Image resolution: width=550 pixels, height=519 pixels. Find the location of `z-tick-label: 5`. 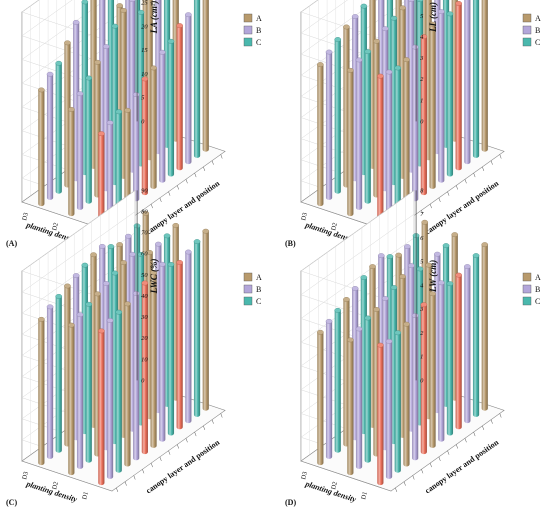

z-tick-label: 5 is located at coordinates (422, 262).